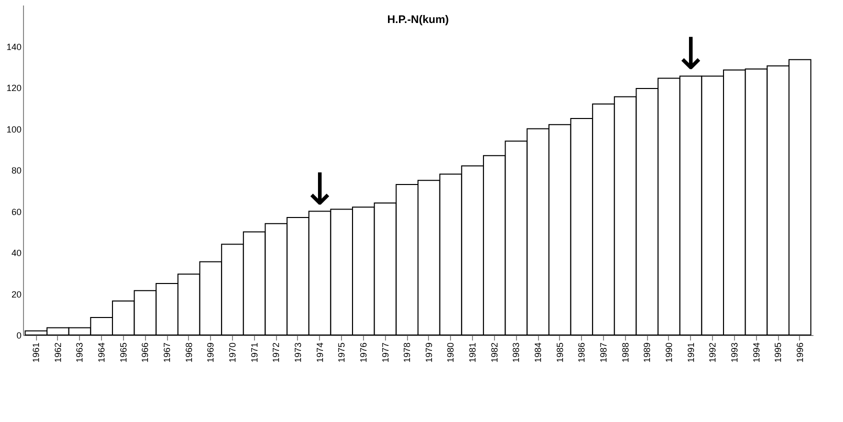 Image resolution: width=843 pixels, height=422 pixels. Describe the element at coordinates (473, 352) in the screenshot. I see `x-tick-label: 1981` at that location.